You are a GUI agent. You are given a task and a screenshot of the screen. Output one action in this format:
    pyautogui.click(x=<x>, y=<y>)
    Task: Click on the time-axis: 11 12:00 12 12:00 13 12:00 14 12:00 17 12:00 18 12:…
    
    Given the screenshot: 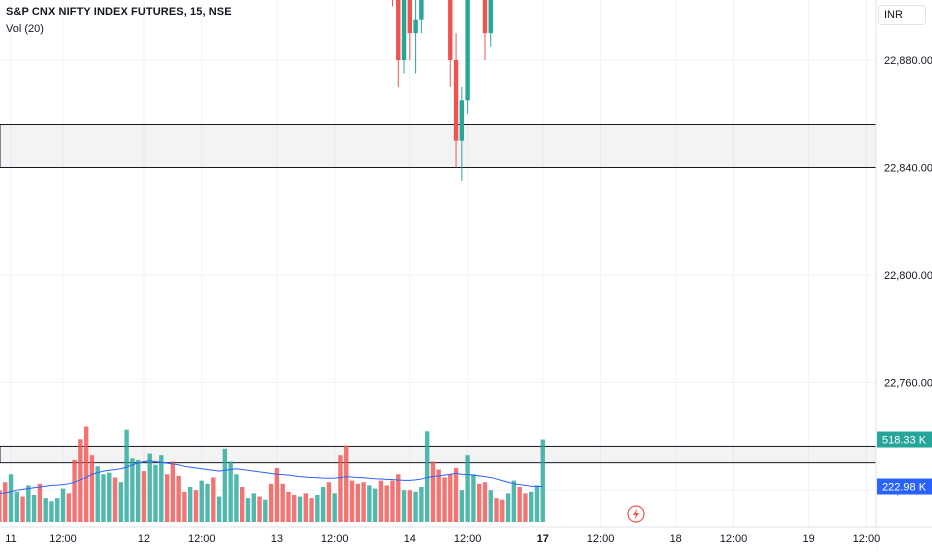 What is the action you would take?
    pyautogui.click(x=466, y=538)
    